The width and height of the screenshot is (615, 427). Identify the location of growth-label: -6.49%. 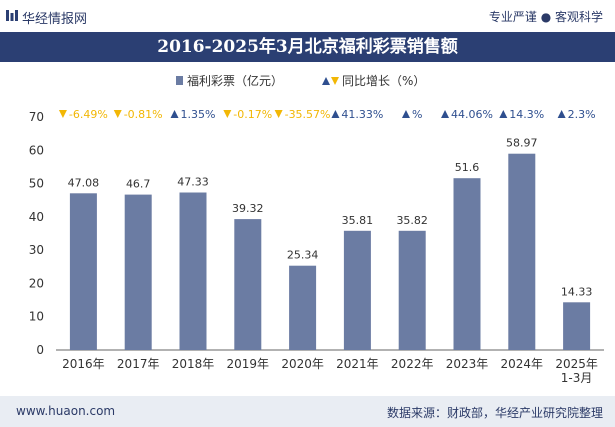
(88, 114).